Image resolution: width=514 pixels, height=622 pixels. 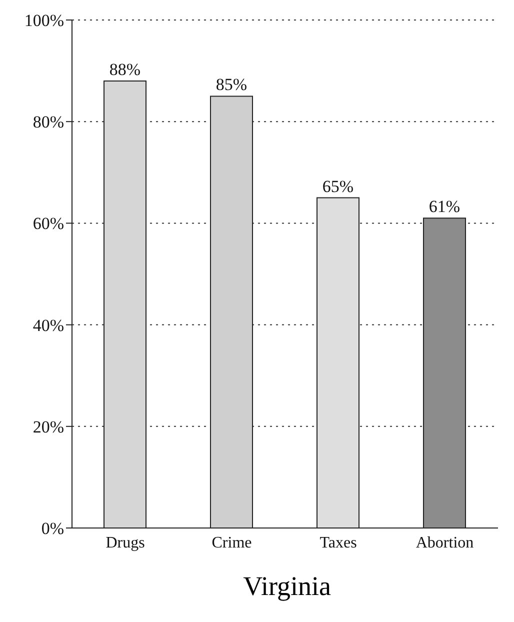 What do you see at coordinates (338, 543) in the screenshot?
I see `x-tick-label: Taxes` at bounding box center [338, 543].